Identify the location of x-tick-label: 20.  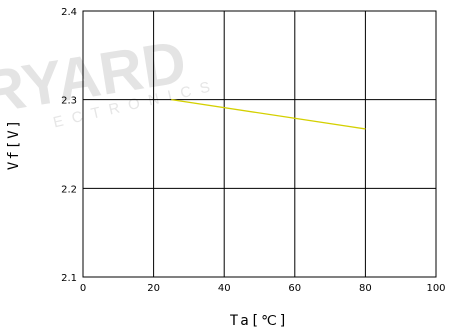
(153, 288).